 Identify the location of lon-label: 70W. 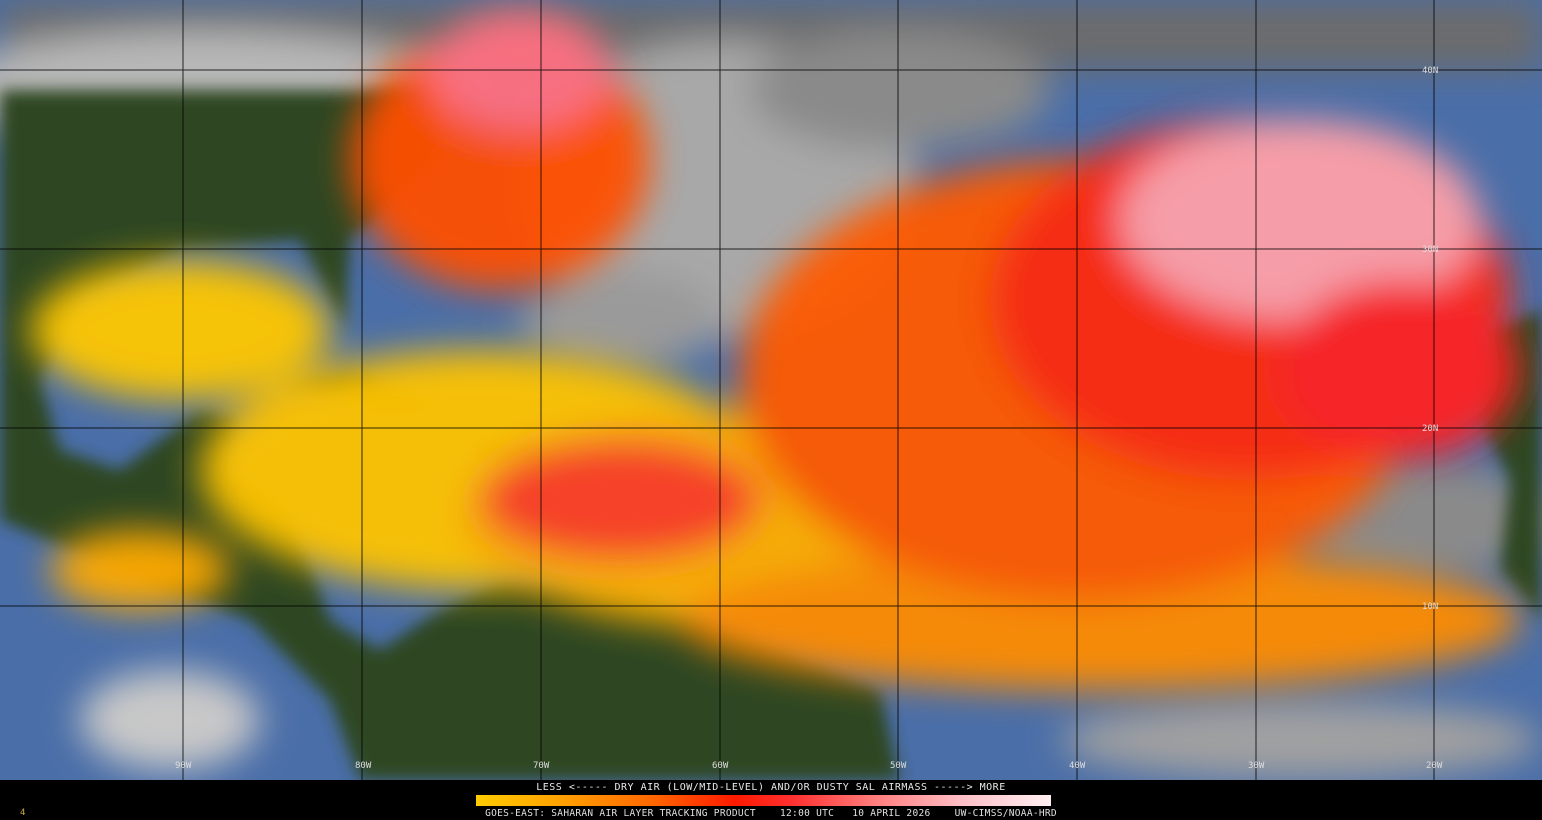
(541, 766).